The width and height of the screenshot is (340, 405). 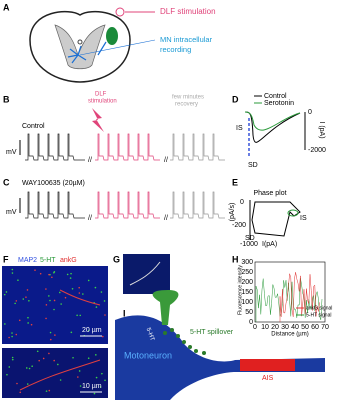 I want to click on b-cond: Control, so click(x=33, y=126).